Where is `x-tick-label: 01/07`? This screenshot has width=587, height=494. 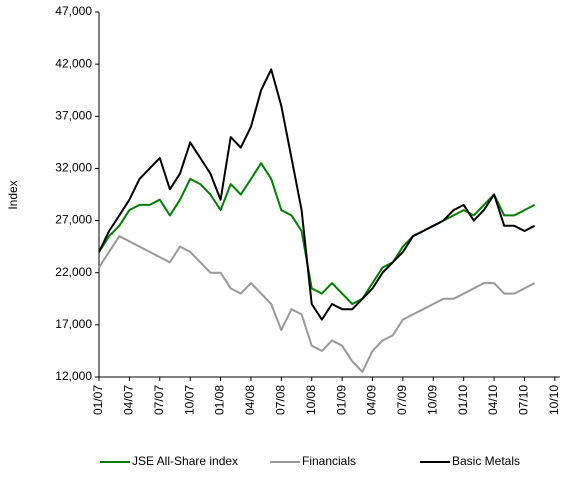
x-tick-label: 01/07 is located at coordinates (98, 400).